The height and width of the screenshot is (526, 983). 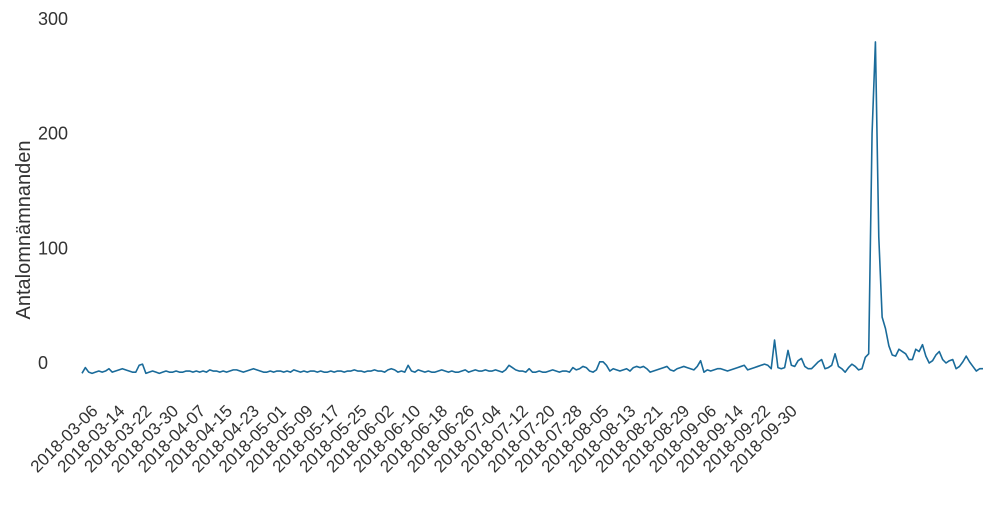 I want to click on y-axis-label: Antalomnämnanden, so click(x=24, y=229).